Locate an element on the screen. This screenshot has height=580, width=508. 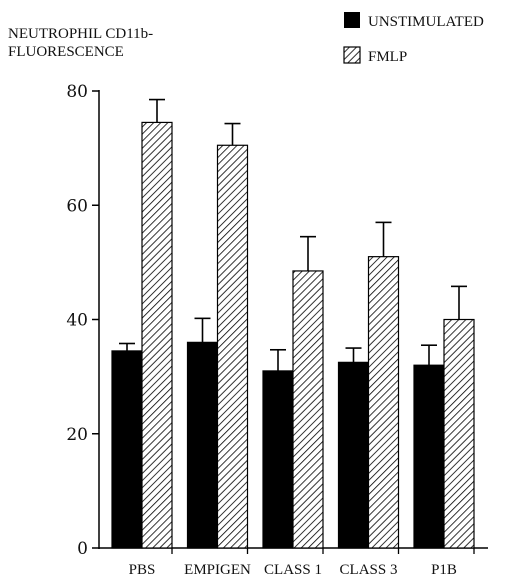
legend-swatch-unstimulated is located at coordinates (352, 20).